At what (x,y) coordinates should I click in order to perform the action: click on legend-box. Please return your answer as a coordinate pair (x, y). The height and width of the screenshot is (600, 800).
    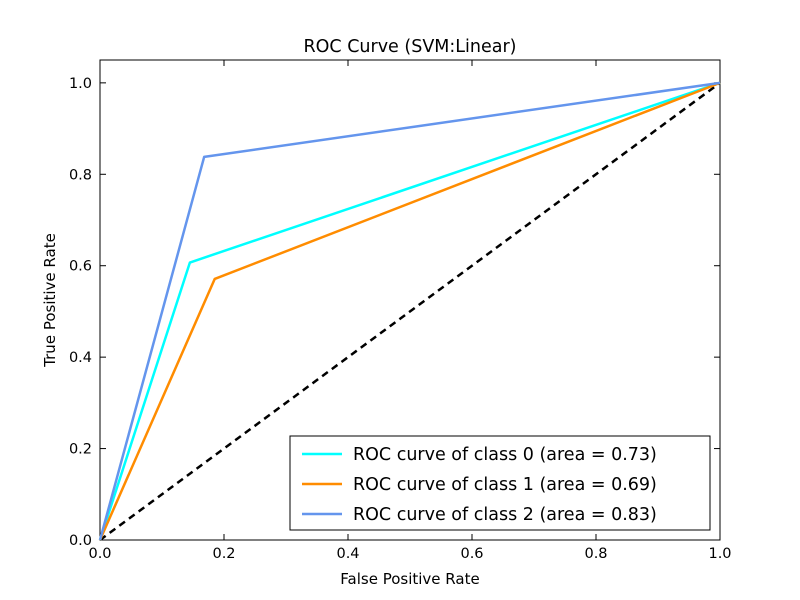
    Looking at the image, I should click on (500, 483).